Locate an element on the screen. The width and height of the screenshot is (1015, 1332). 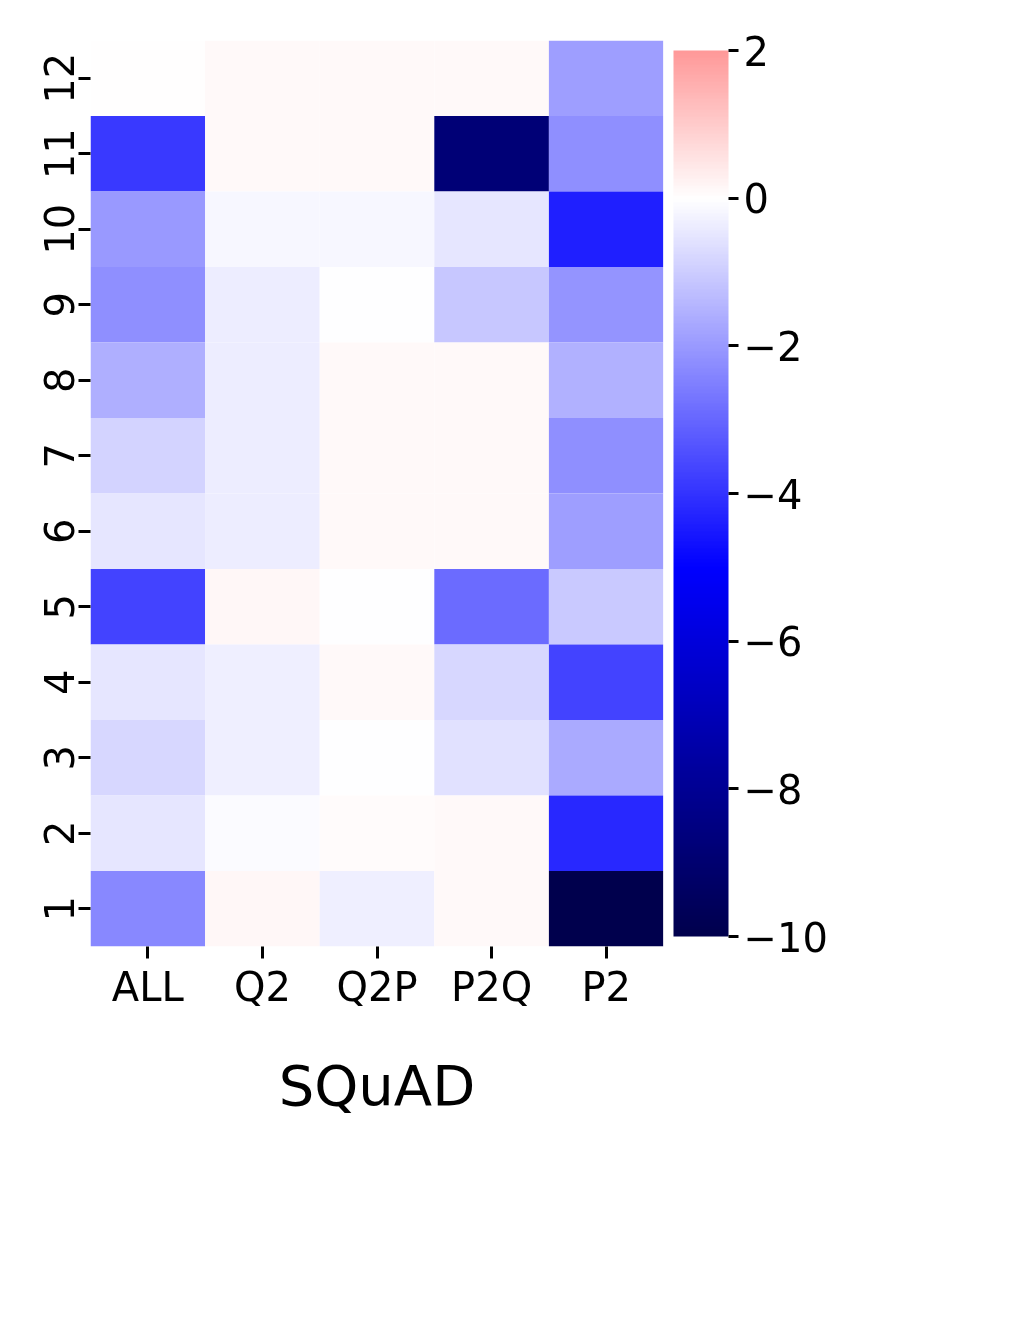
y-tick-label: 2 is located at coordinates (59, 833).